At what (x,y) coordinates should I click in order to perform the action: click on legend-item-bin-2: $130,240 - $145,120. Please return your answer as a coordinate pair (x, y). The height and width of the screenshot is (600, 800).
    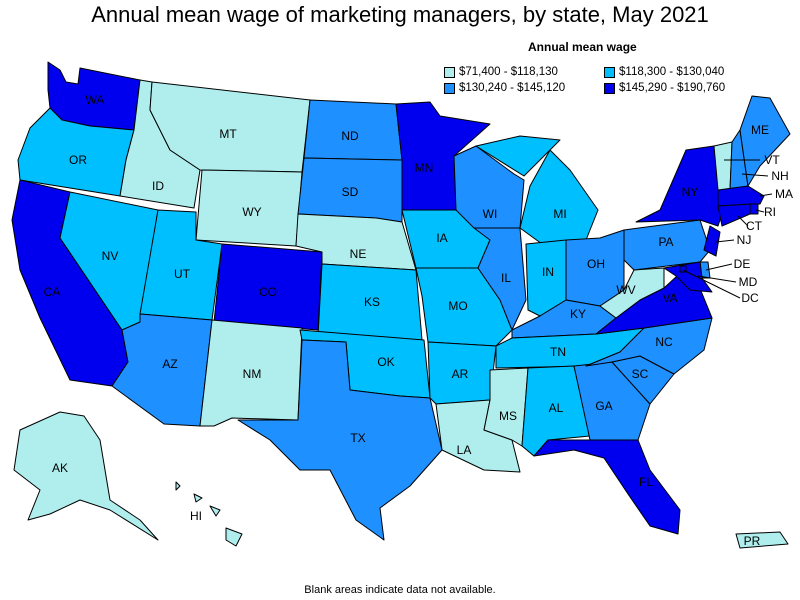
    Looking at the image, I should click on (504, 88).